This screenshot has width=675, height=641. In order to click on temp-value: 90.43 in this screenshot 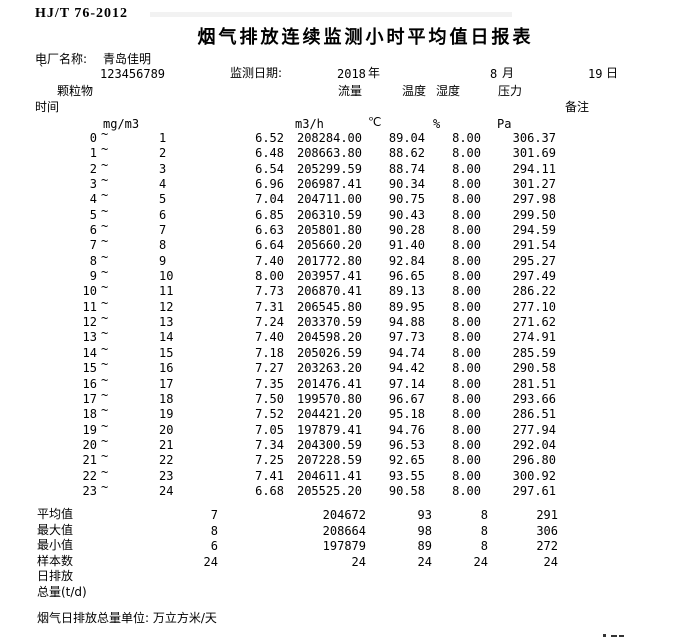, I will do `click(406, 214)`.